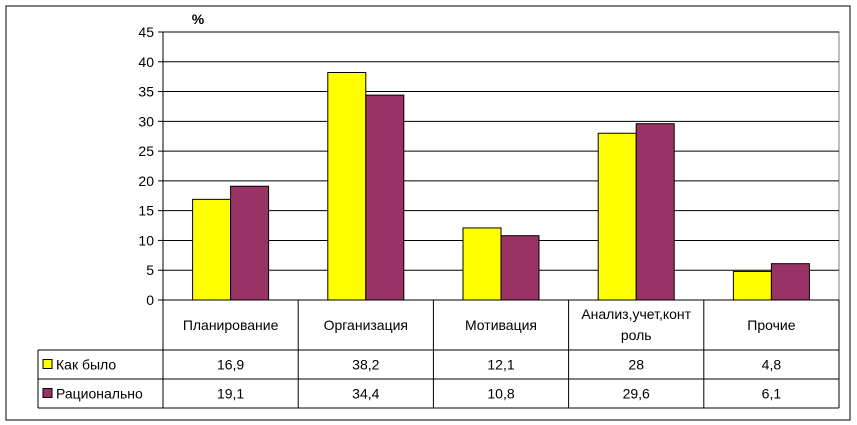 The height and width of the screenshot is (425, 857). I want to click on y-tick-label: 15, so click(146, 211).